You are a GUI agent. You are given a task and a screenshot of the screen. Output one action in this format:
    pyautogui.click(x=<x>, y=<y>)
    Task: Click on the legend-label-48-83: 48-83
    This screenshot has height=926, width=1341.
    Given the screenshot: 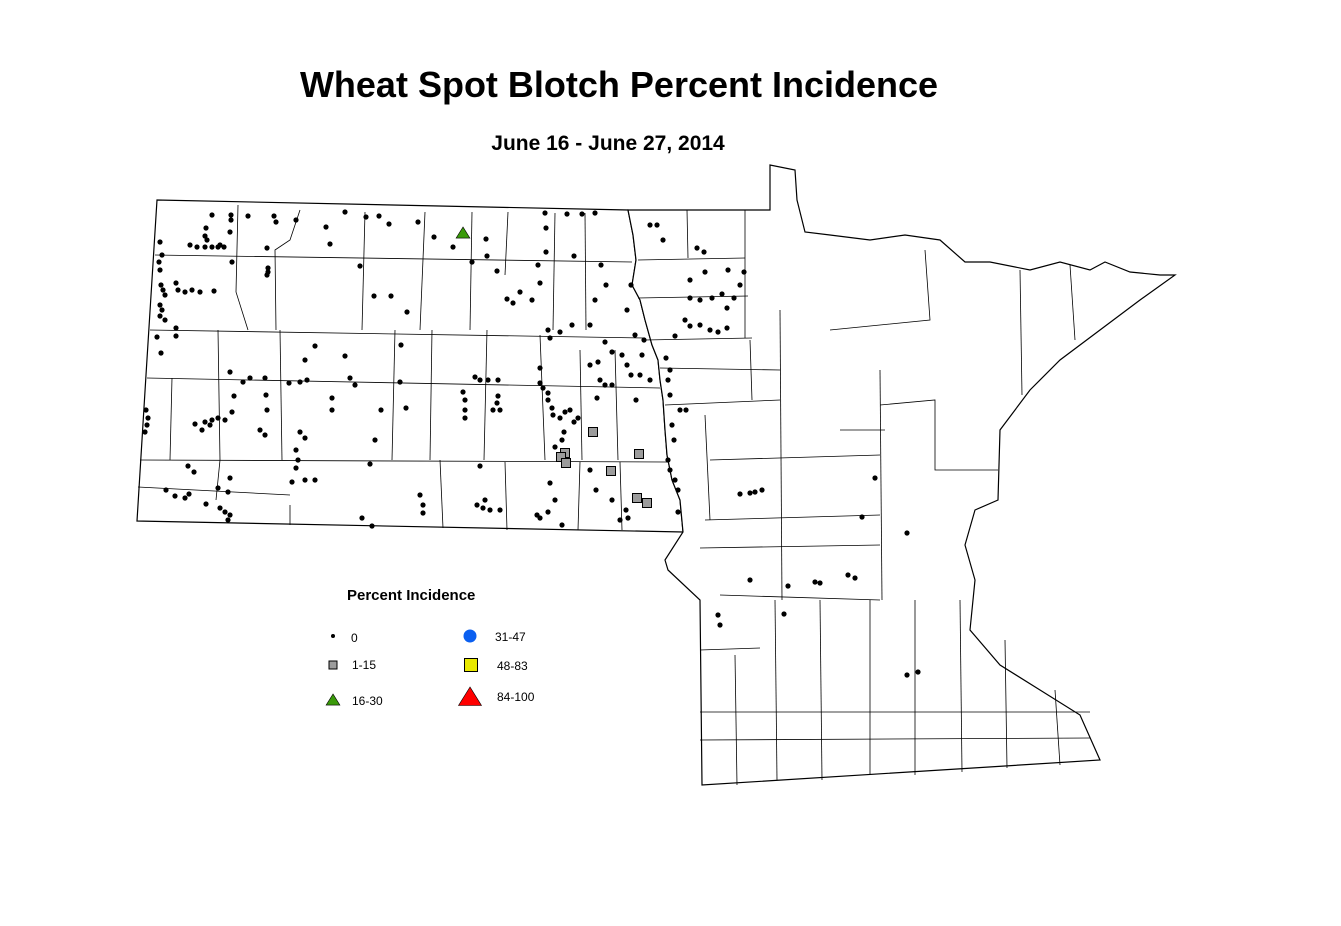 What is the action you would take?
    pyautogui.click(x=512, y=666)
    